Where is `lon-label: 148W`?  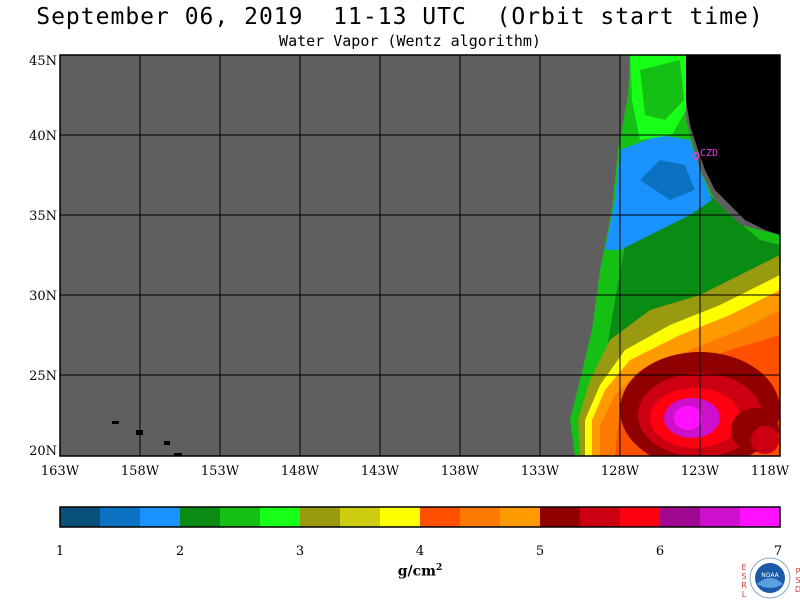 lon-label: 148W is located at coordinates (300, 471).